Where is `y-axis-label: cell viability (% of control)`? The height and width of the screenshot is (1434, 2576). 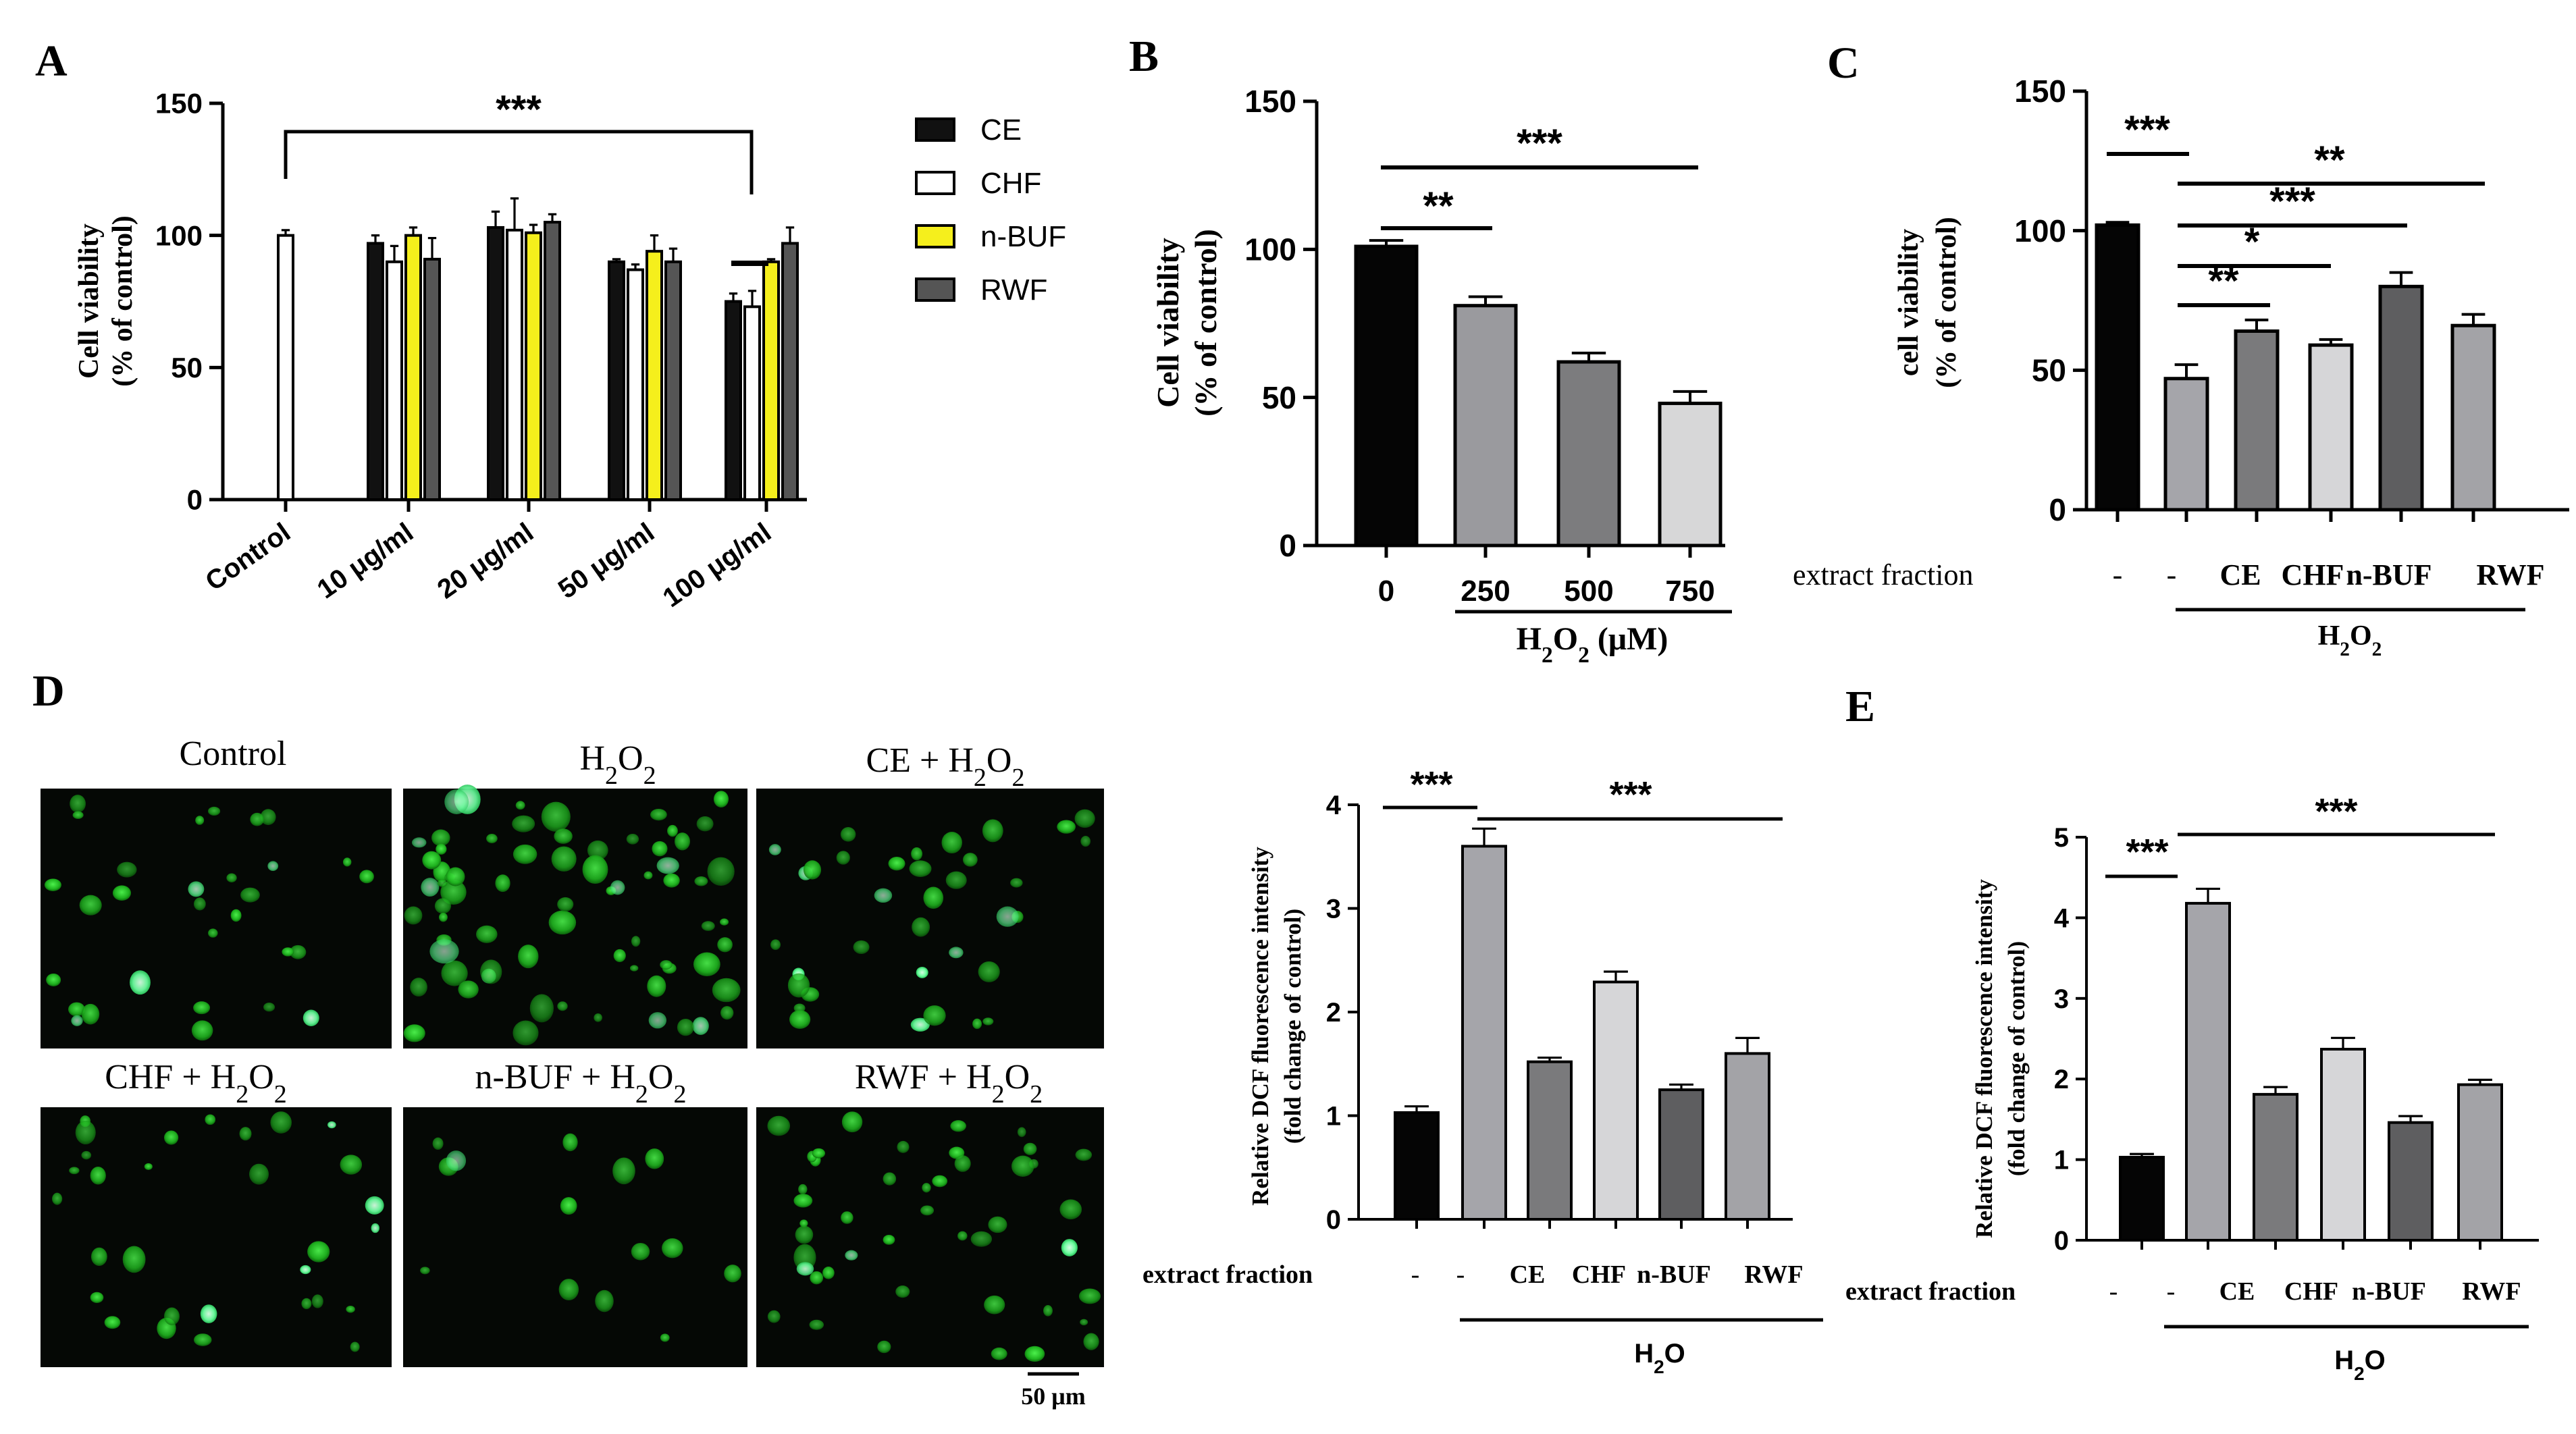
y-axis-label: cell viability (% of control) is located at coordinates (1928, 302).